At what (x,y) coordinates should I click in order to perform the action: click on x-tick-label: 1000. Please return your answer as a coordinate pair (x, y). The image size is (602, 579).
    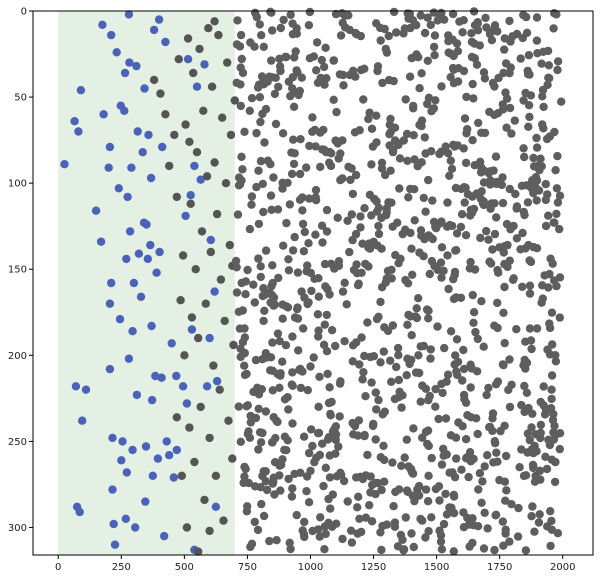
    Looking at the image, I should click on (310, 567).